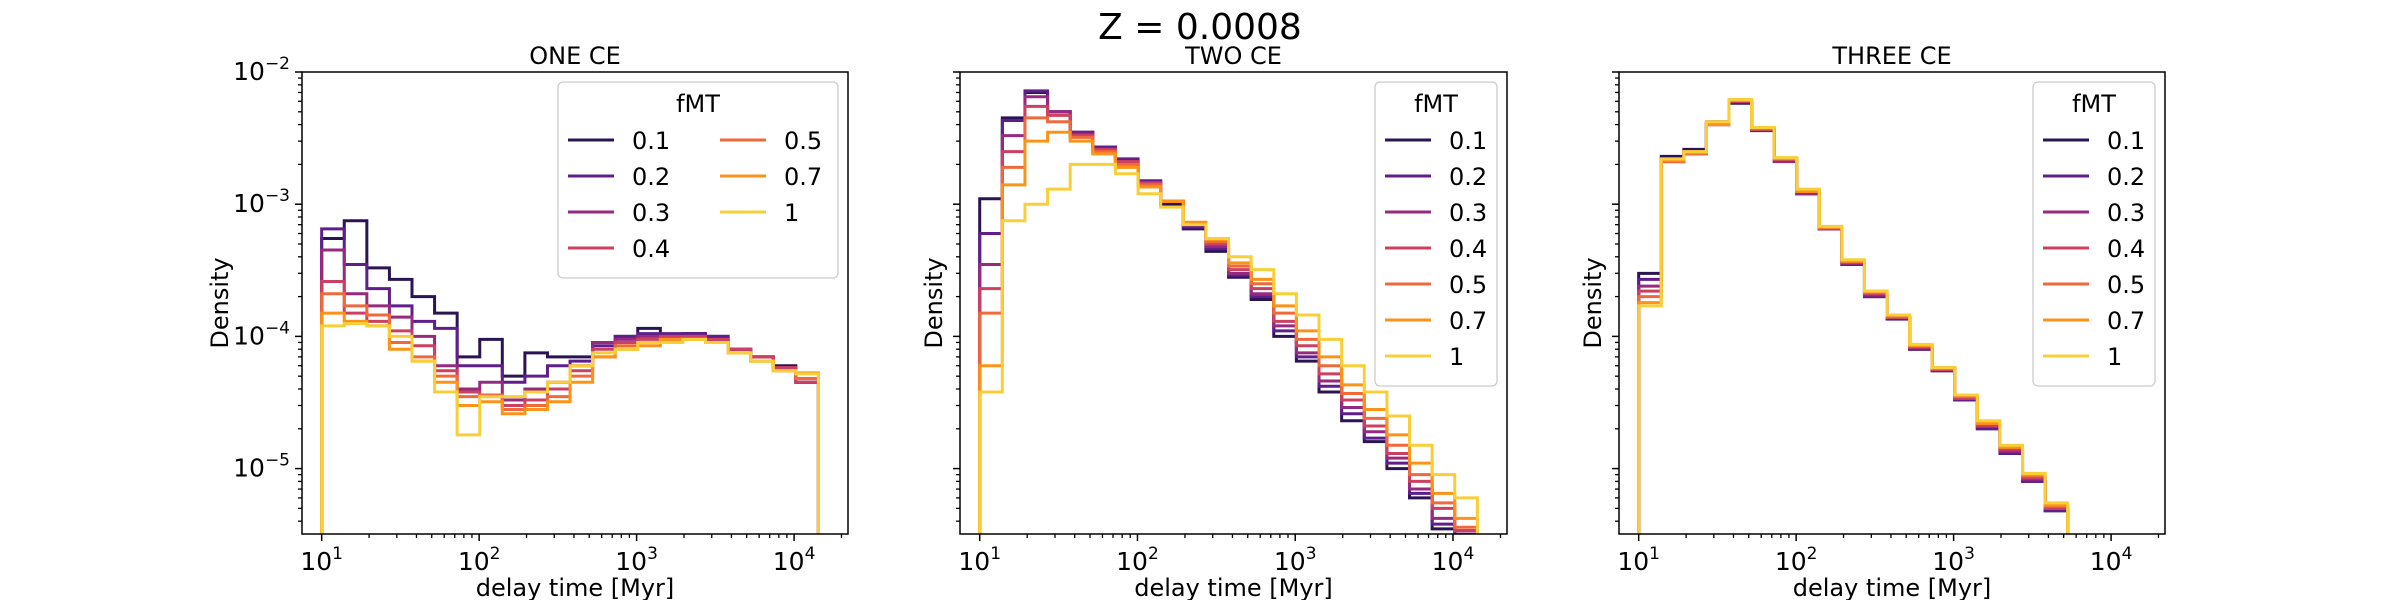  I want to click on hist-line-fmt-0.1, so click(1853, 317).